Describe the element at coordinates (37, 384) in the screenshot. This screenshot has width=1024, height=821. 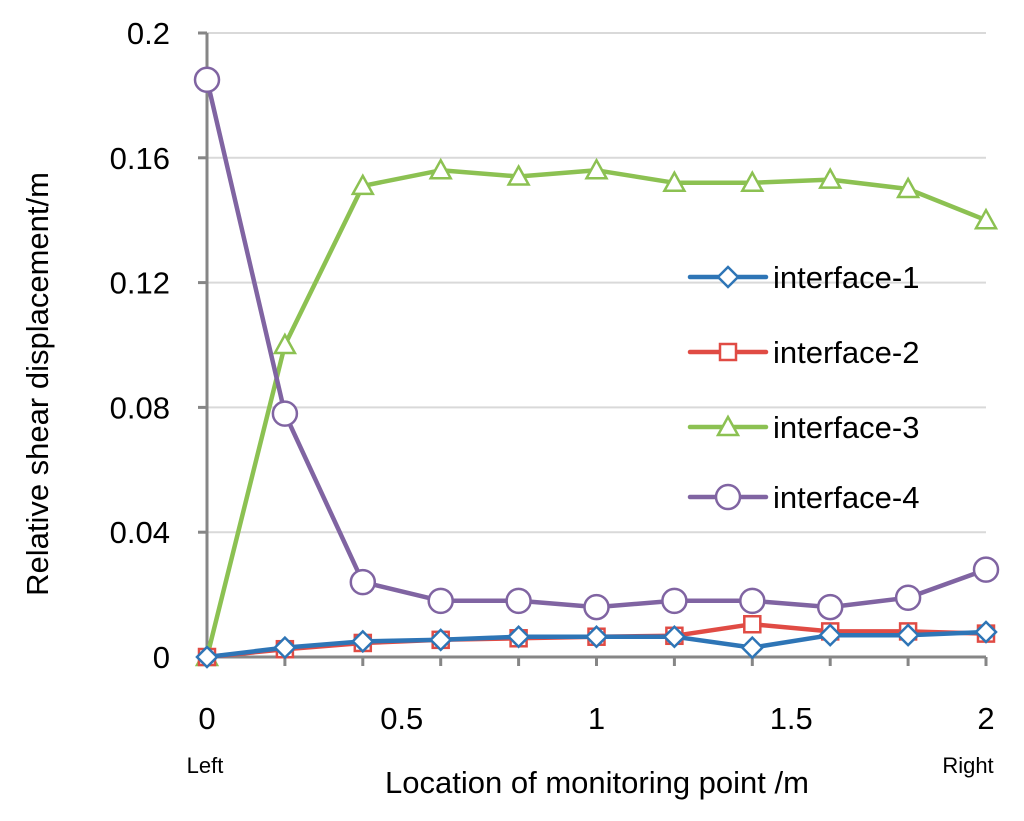
I see `y-axis-title: Relative shear displacement/m` at that location.